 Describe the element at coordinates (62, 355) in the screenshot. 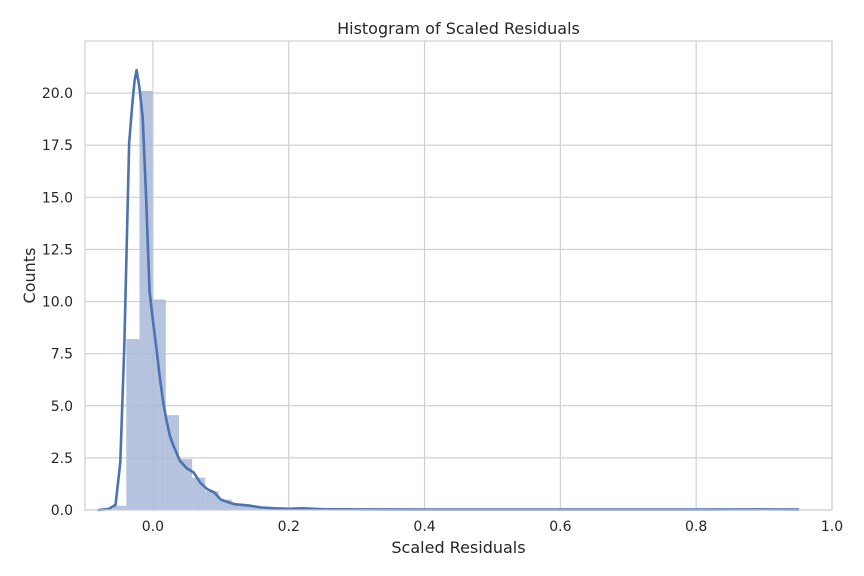

I see `y-tick-label: 7.5` at that location.